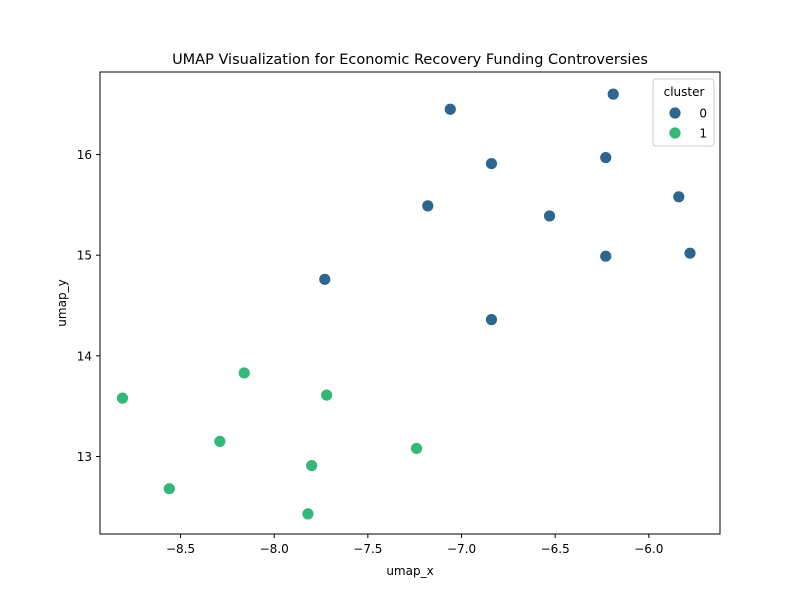 The image size is (800, 600). Describe the element at coordinates (687, 123) in the screenshot. I see `legend-entries: 01` at that location.